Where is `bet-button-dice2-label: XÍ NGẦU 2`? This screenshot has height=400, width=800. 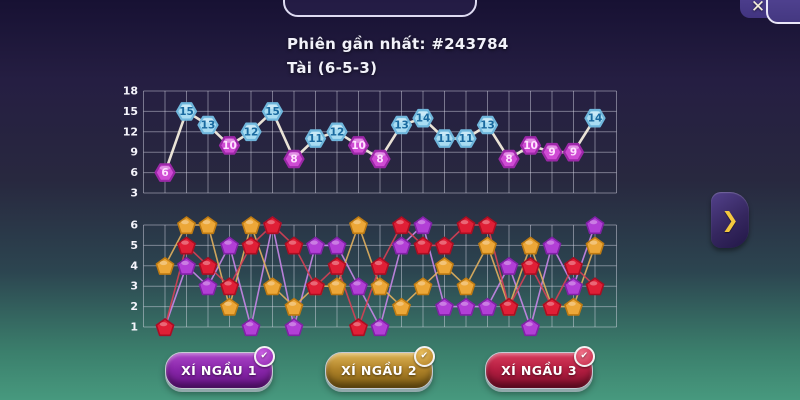 bet-button-dice2-label: XÍ NGẦU 2 is located at coordinates (379, 370).